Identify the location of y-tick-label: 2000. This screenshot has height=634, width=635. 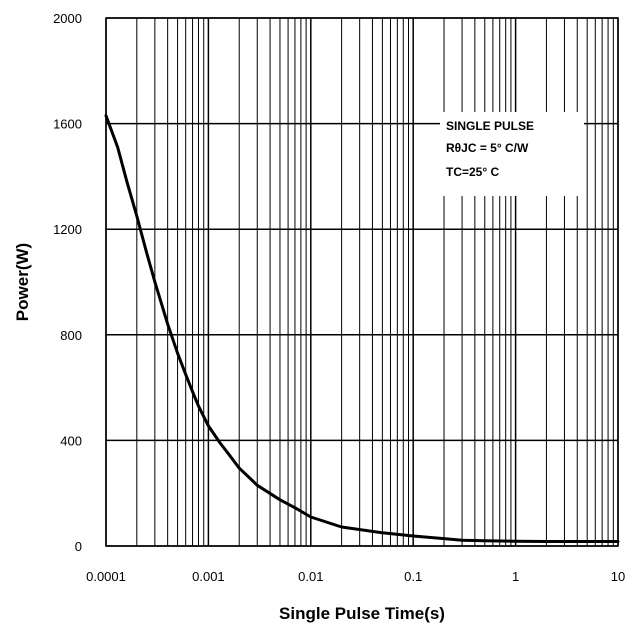
(67, 18).